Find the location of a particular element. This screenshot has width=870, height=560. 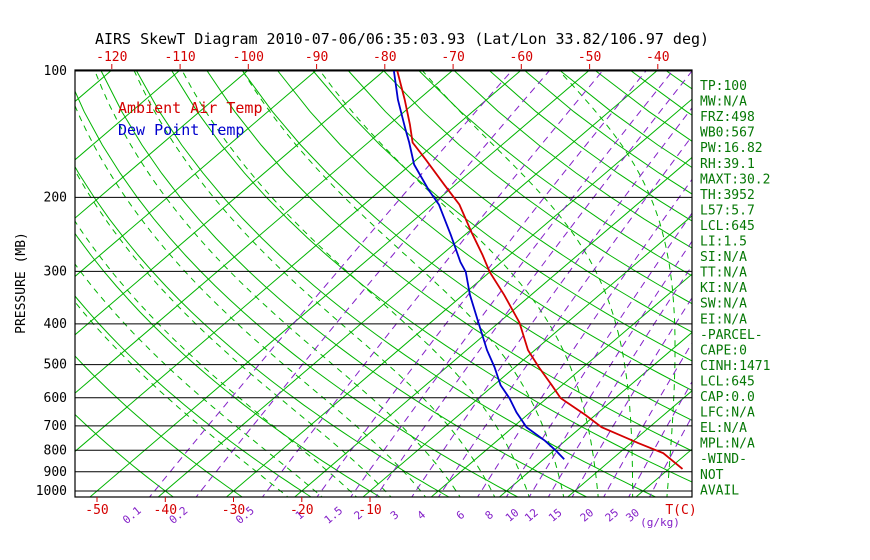

pressure-tick-label: 200 is located at coordinates (55, 197).